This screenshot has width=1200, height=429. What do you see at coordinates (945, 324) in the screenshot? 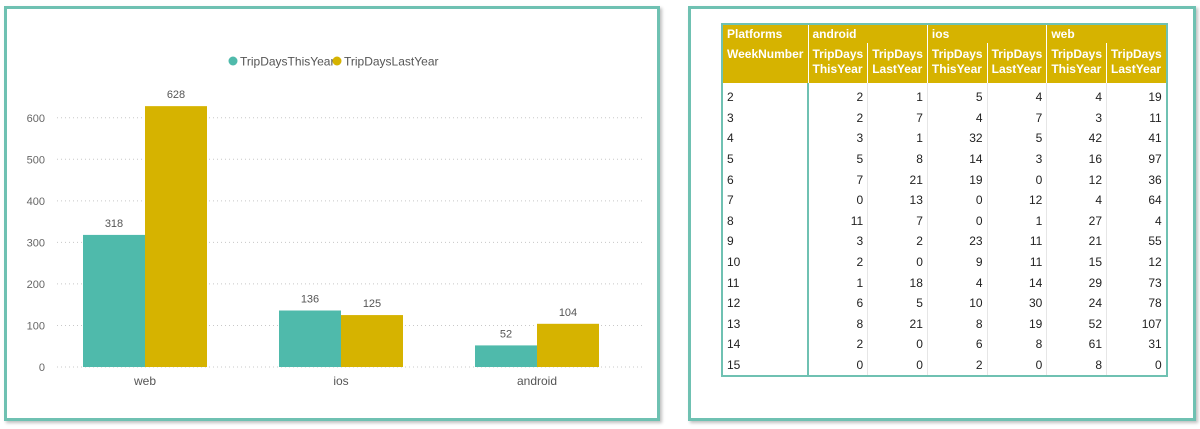
I see `table-row: 13 8 21 8 19 52 107` at bounding box center [945, 324].